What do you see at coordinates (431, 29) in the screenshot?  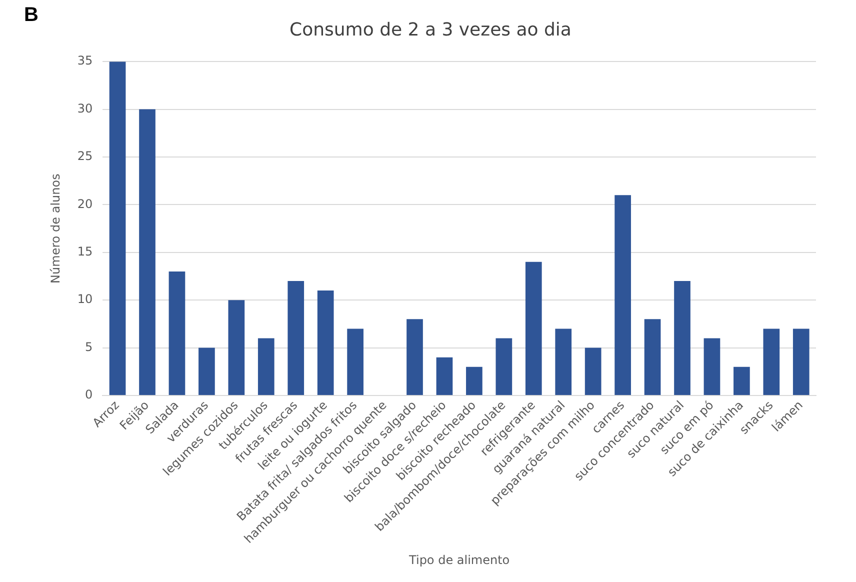 I see `chart-title: Consumo de 2 a 3 vezes ao dia` at bounding box center [431, 29].